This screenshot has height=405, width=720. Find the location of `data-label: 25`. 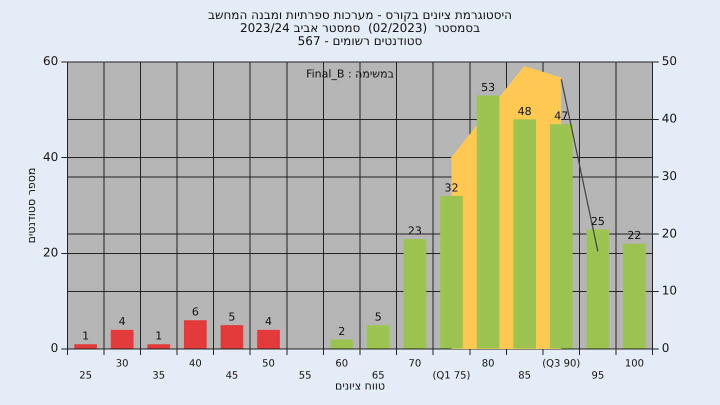

data-label: 25 is located at coordinates (597, 221).